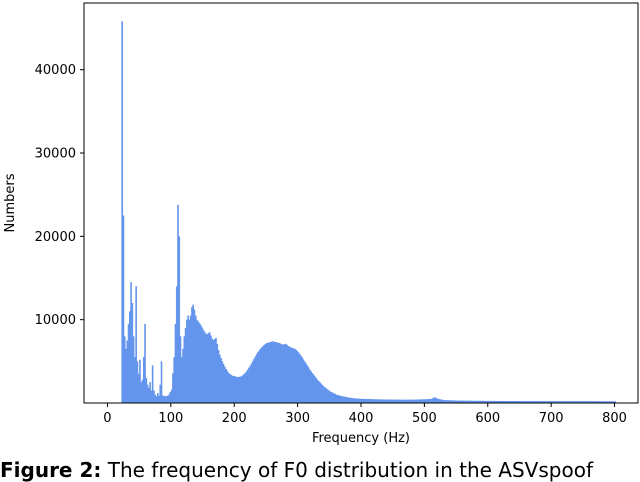 Image resolution: width=640 pixels, height=482 pixels. Describe the element at coordinates (55, 154) in the screenshot. I see `y-tick-label: 30000` at that location.